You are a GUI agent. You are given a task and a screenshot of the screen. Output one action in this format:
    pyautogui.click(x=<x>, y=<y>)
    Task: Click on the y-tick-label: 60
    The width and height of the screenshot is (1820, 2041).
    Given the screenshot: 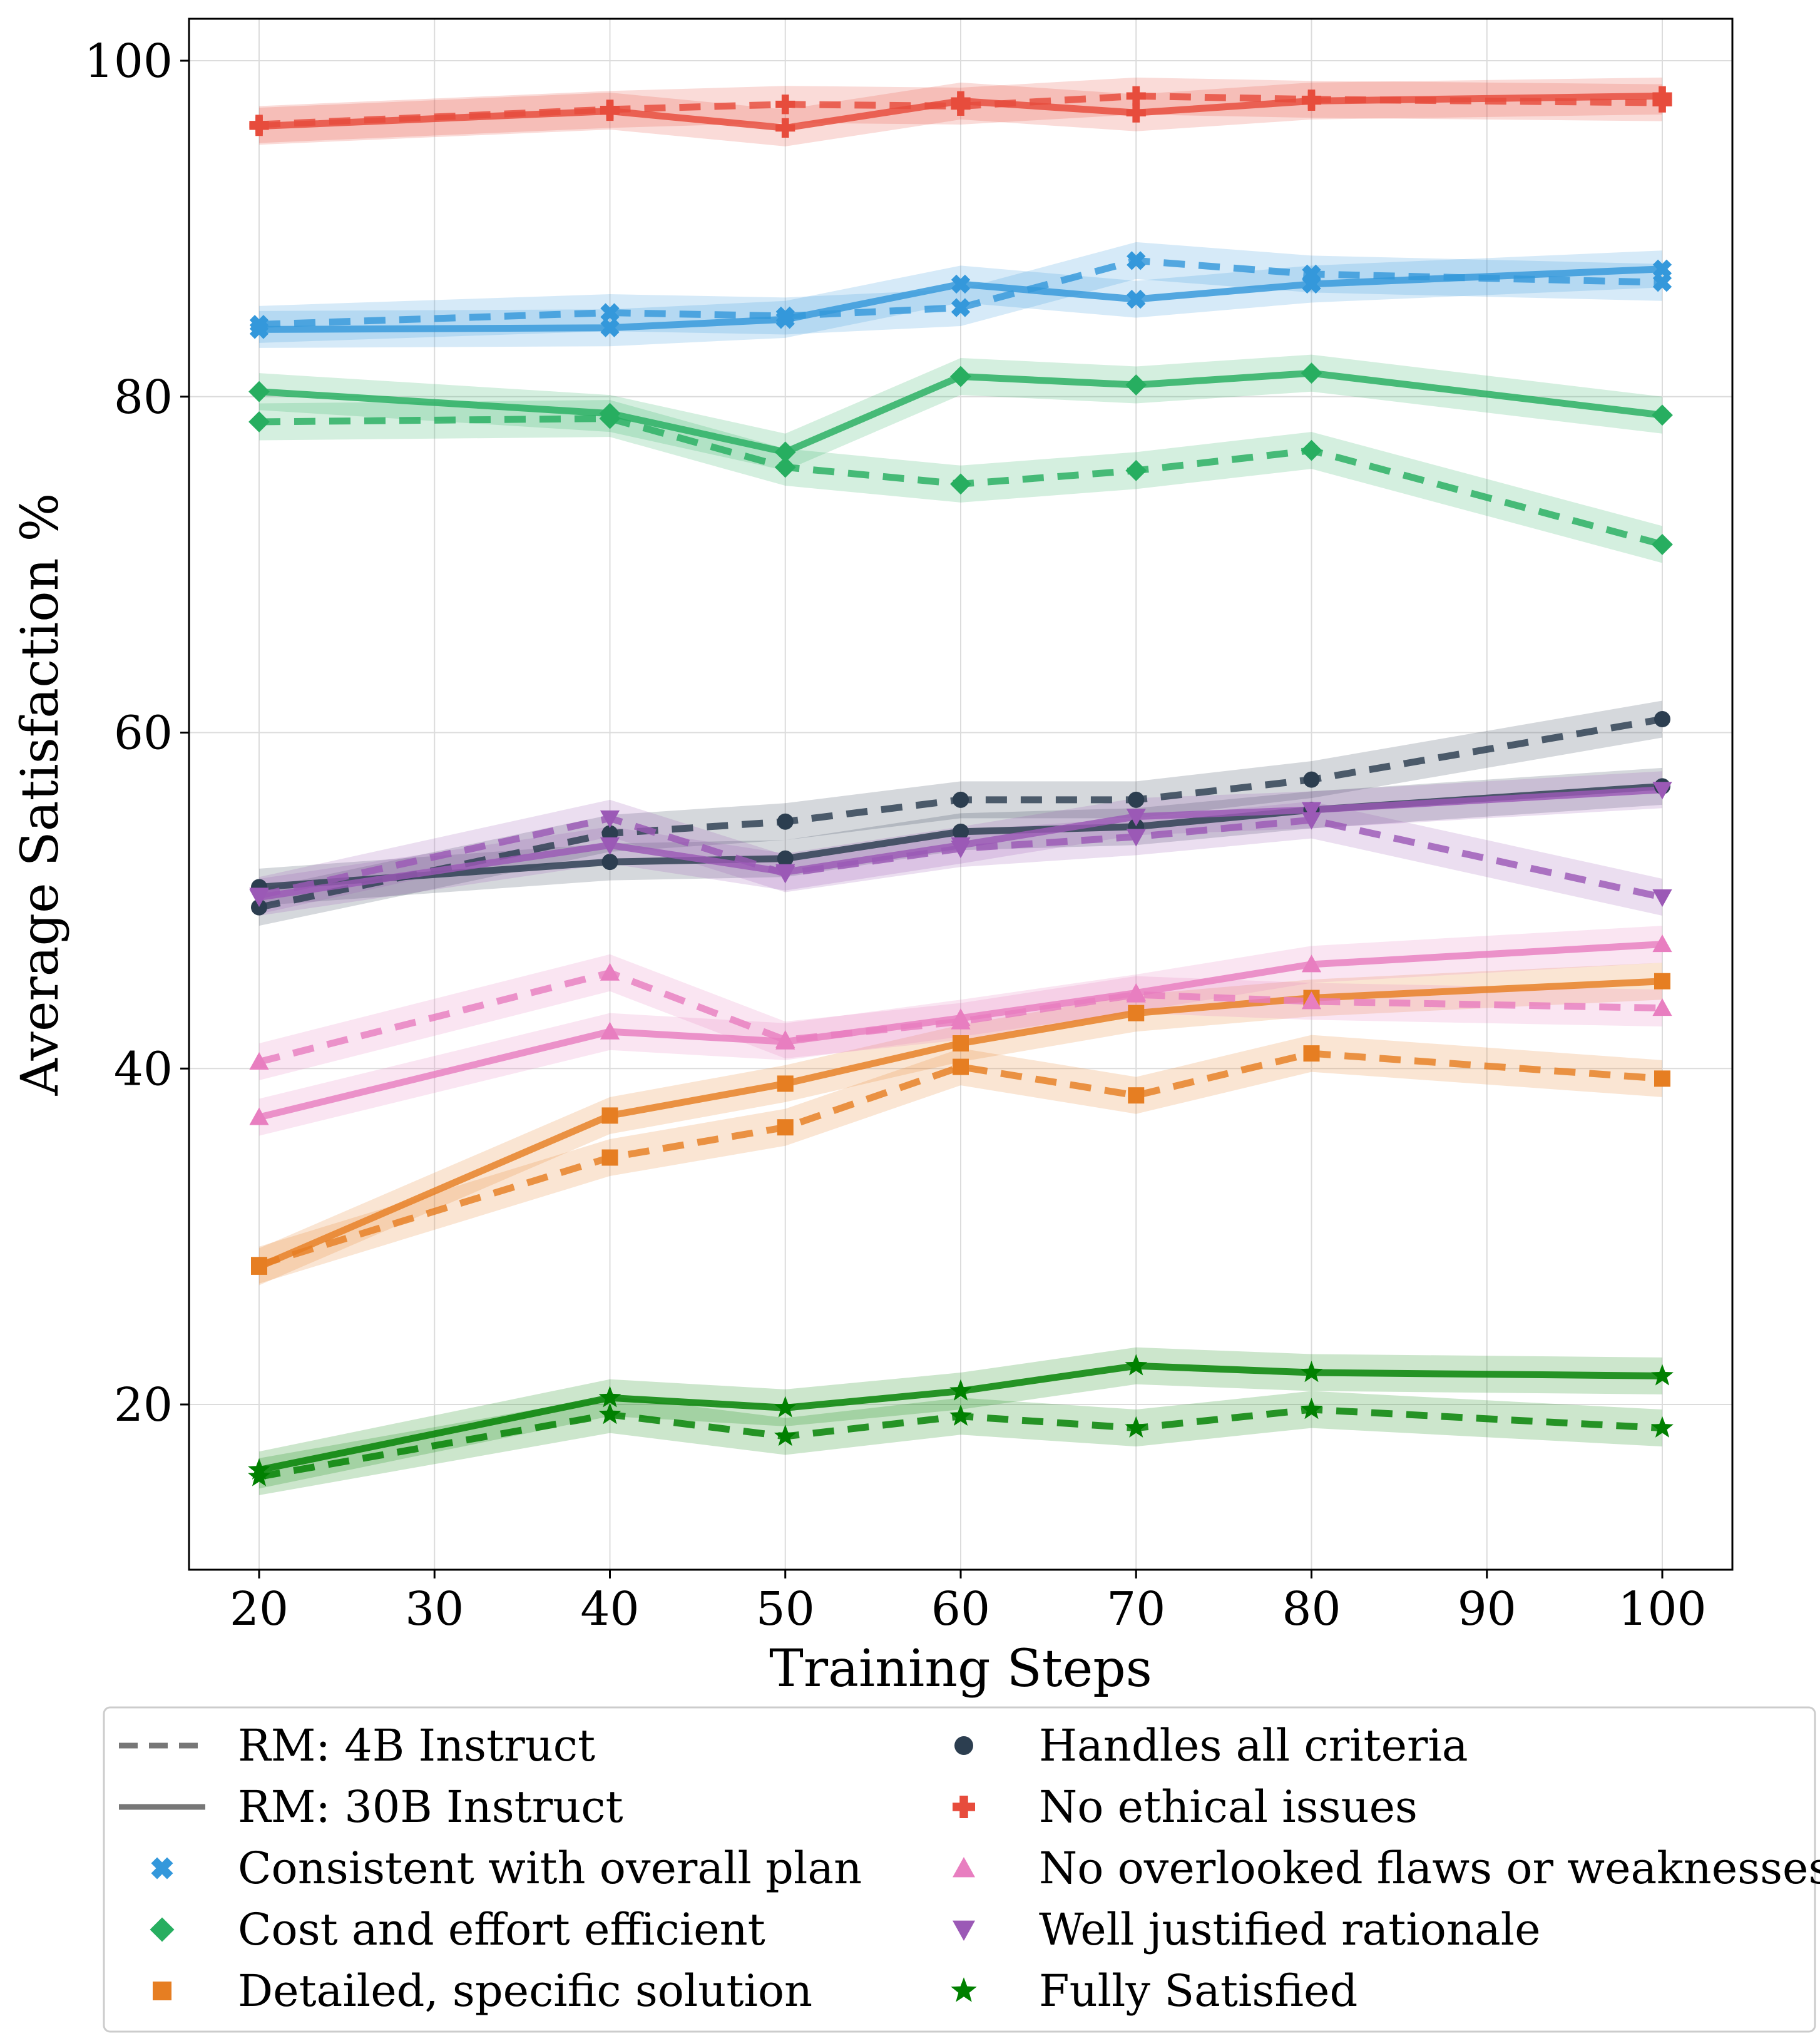 What is the action you would take?
    pyautogui.click(x=143, y=733)
    